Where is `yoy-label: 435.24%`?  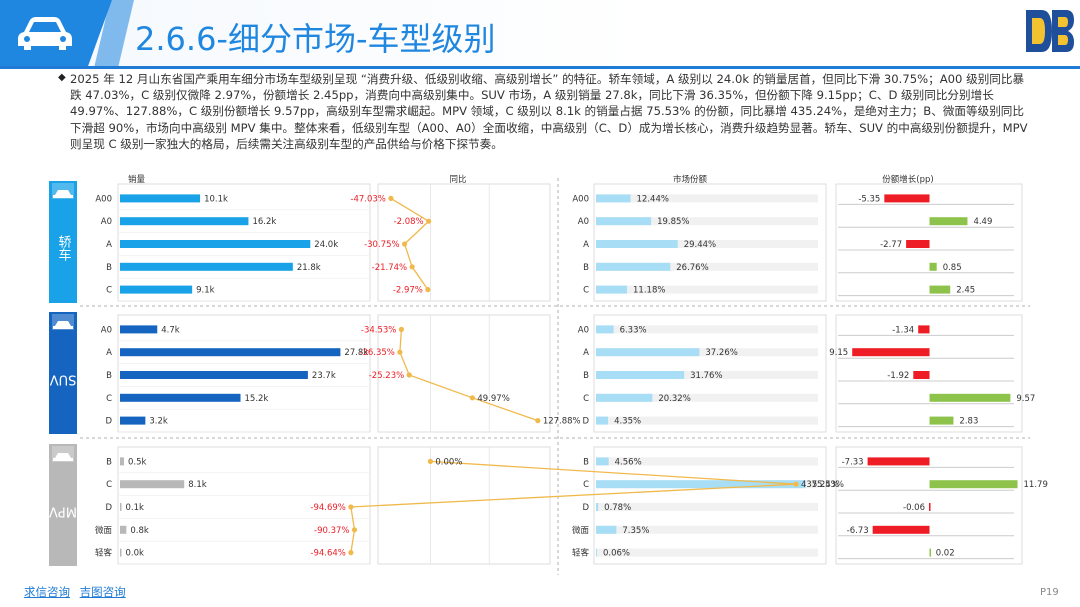
yoy-label: 435.24% is located at coordinates (820, 485).